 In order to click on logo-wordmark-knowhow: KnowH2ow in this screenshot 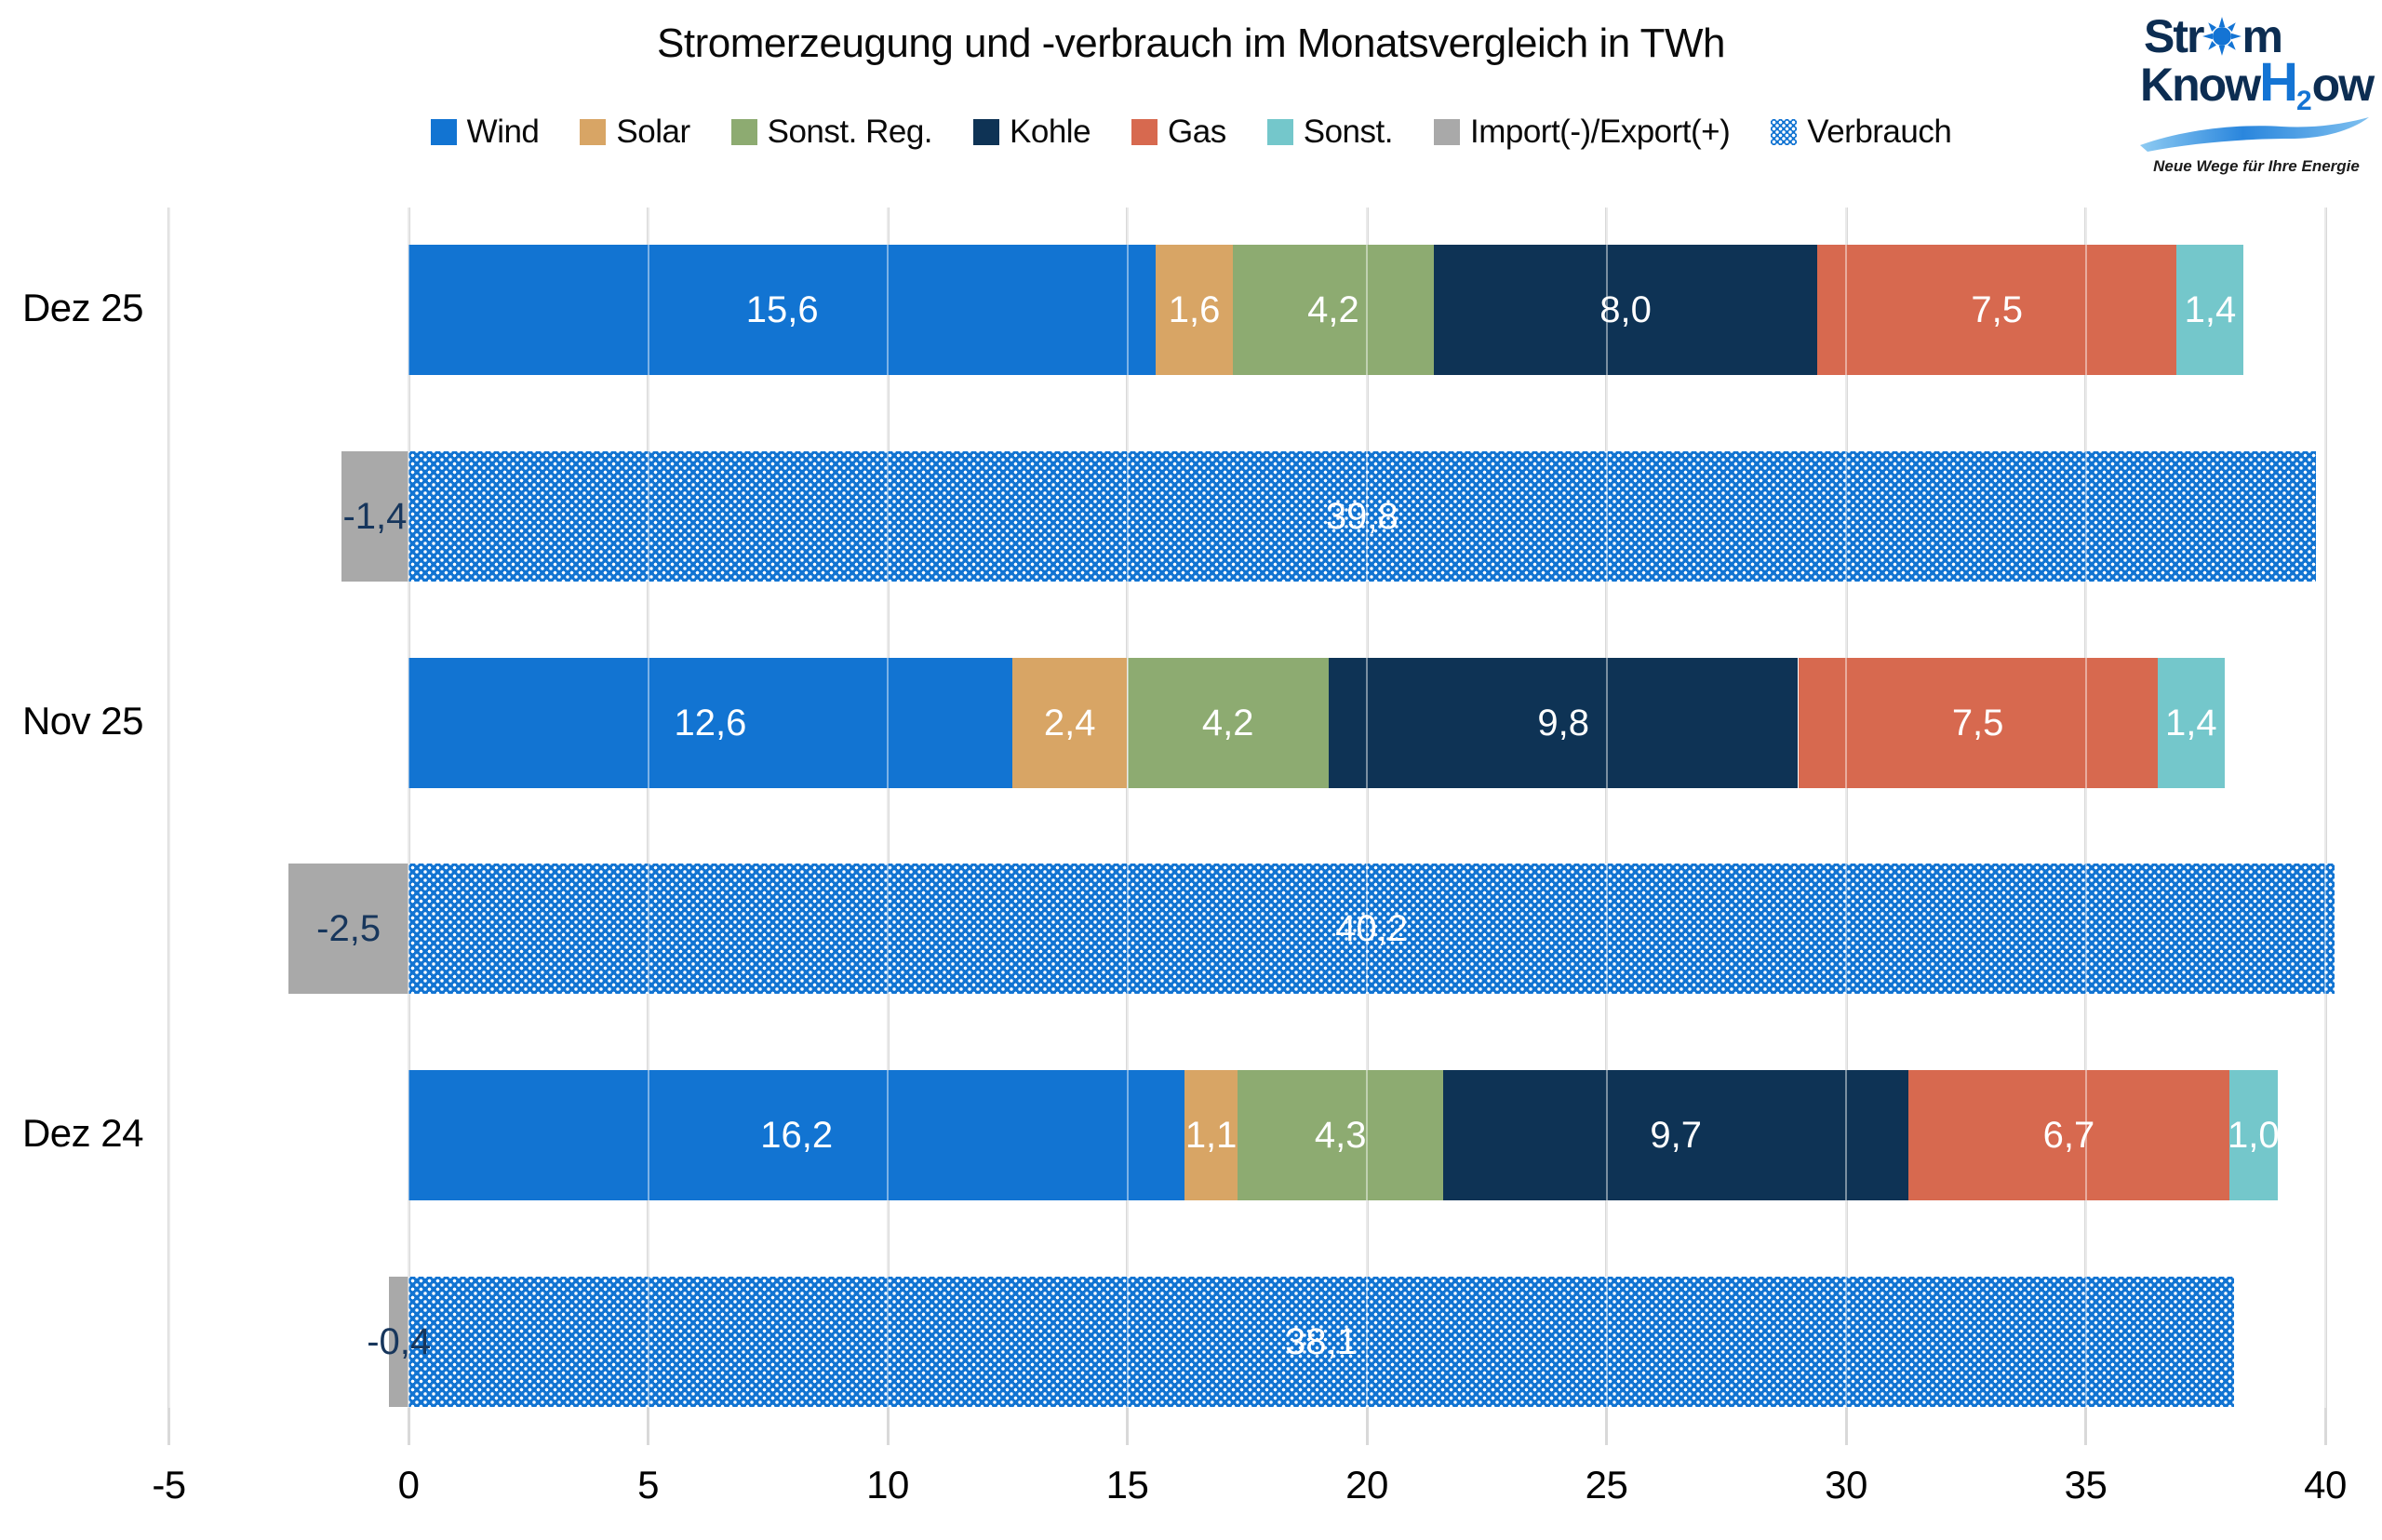, I will do `click(2257, 86)`.